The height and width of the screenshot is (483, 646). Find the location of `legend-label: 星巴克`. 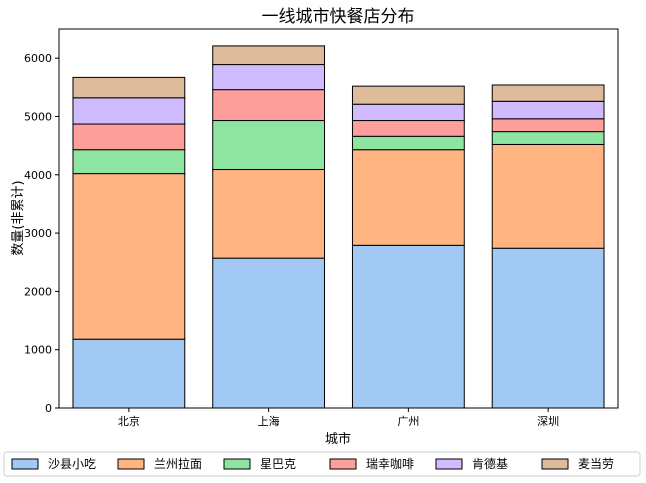

legend-label: 星巴克 is located at coordinates (278, 464).